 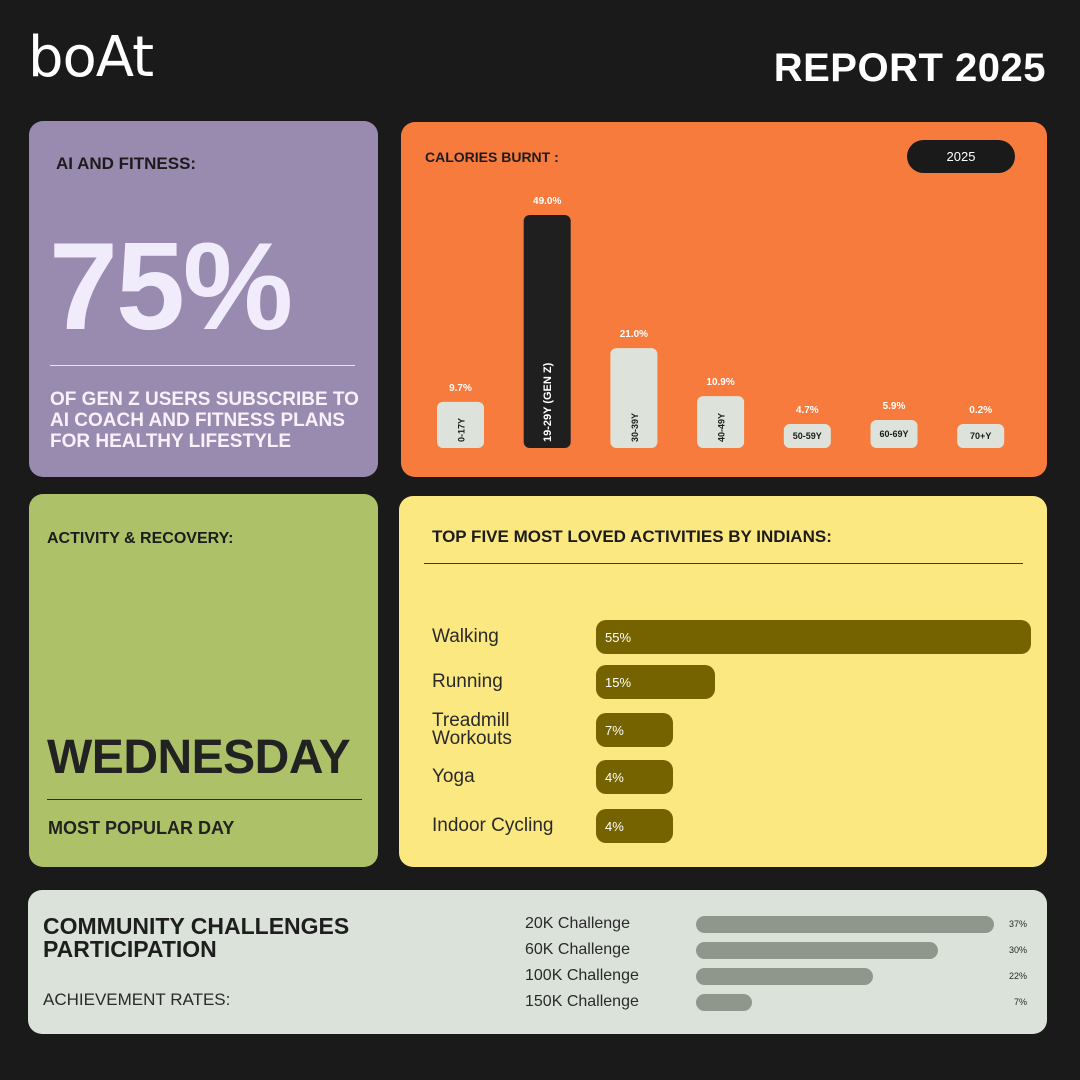 What do you see at coordinates (813, 637) in the screenshot?
I see `activity-bar-0: 55%` at bounding box center [813, 637].